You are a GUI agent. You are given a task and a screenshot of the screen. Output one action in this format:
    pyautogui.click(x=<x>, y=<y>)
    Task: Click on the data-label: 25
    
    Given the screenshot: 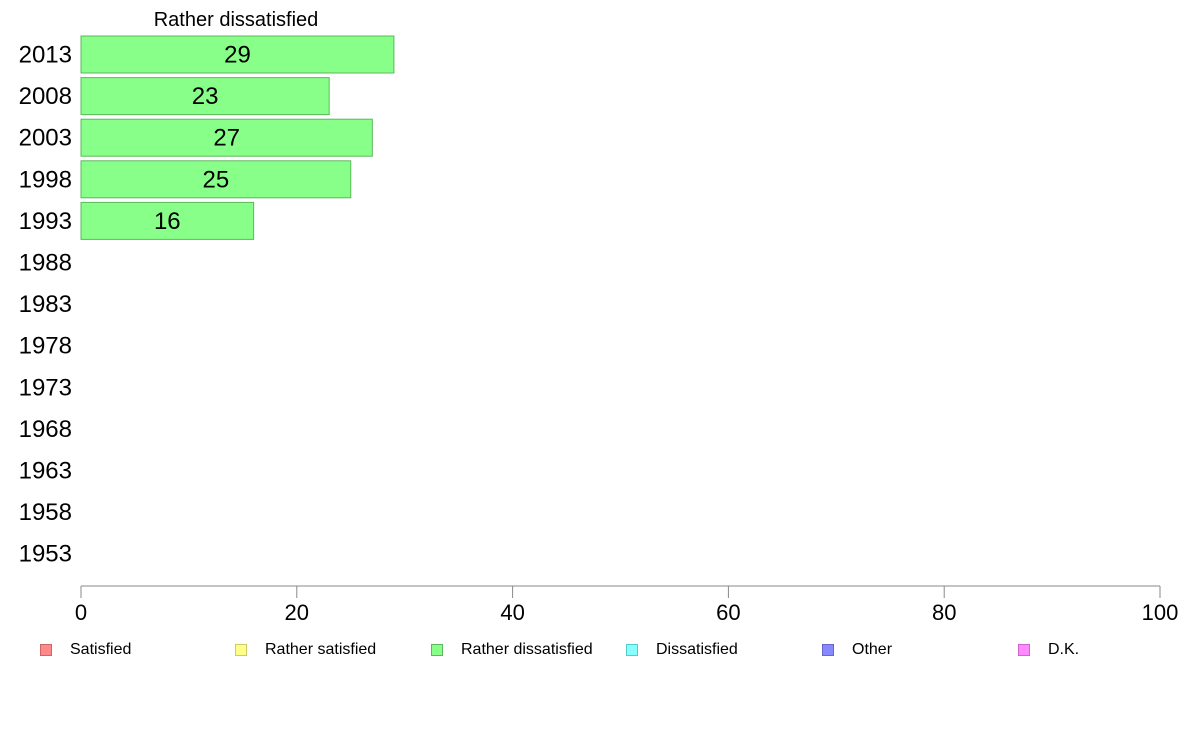 What is the action you would take?
    pyautogui.click(x=216, y=179)
    